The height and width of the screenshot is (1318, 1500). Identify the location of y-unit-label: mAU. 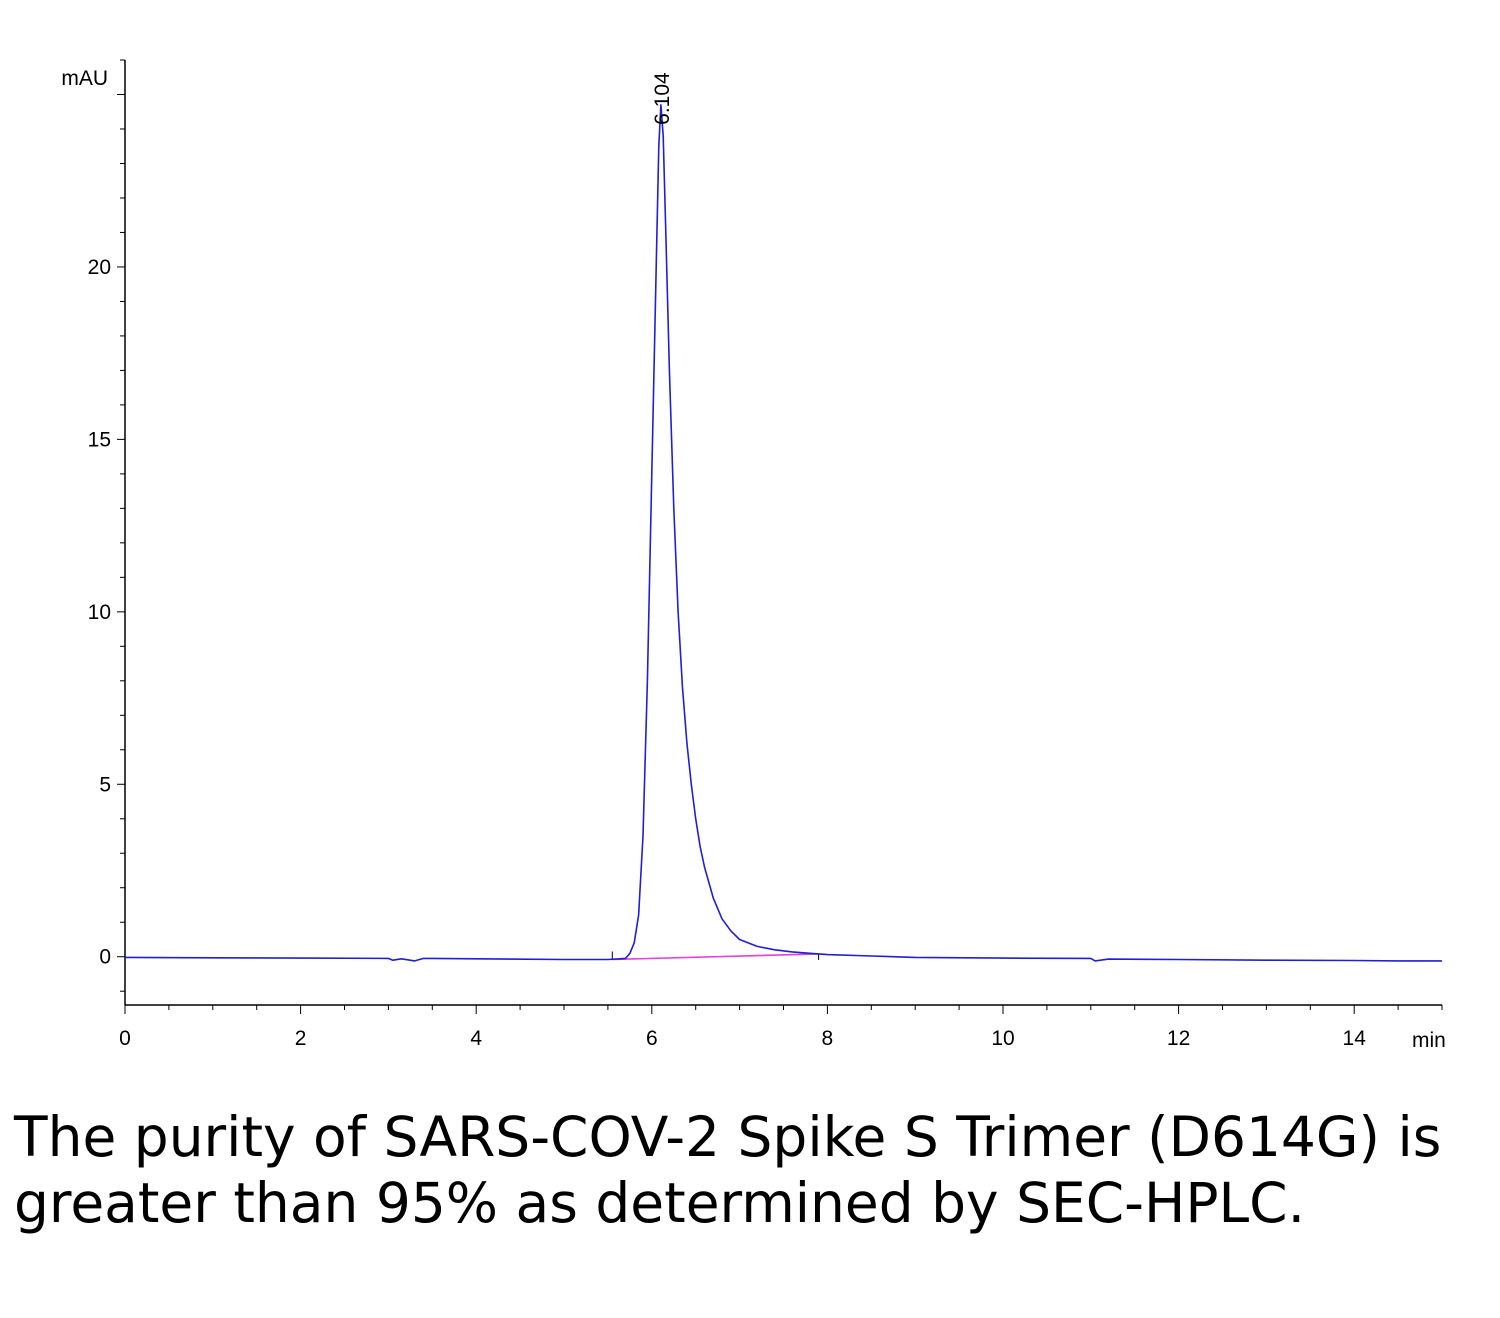
(84, 78).